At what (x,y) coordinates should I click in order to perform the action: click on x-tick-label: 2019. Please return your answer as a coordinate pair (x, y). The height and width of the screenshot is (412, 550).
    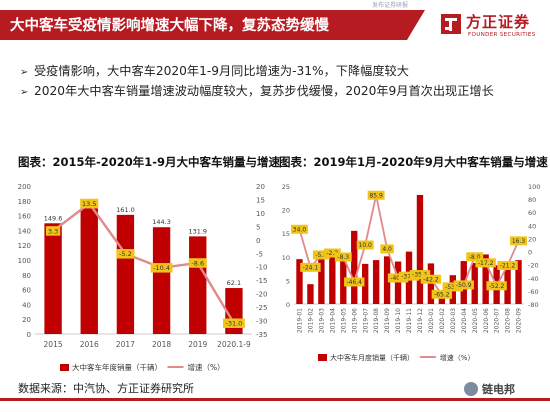
    Looking at the image, I should click on (197, 344).